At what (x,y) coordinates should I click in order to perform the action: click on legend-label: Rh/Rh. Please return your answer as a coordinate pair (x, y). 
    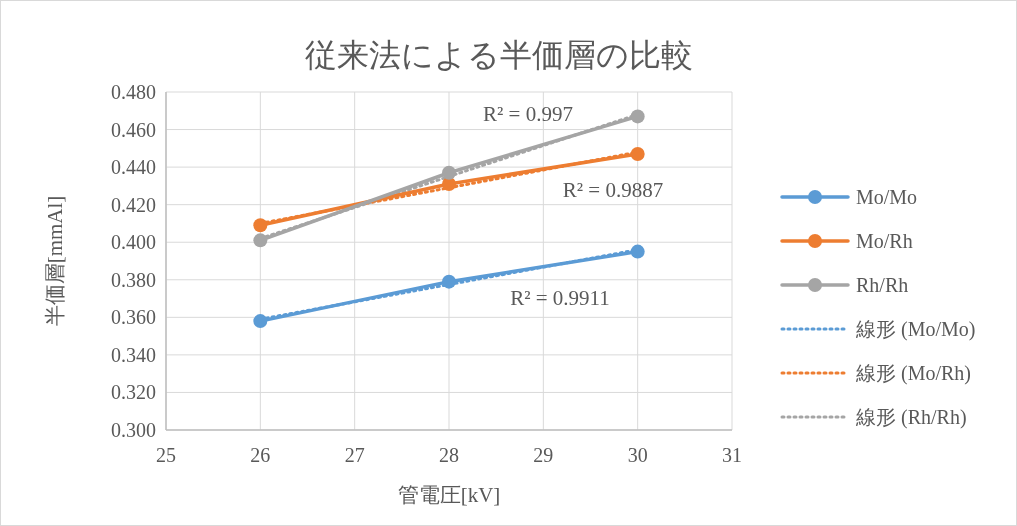
    Looking at the image, I should click on (882, 285).